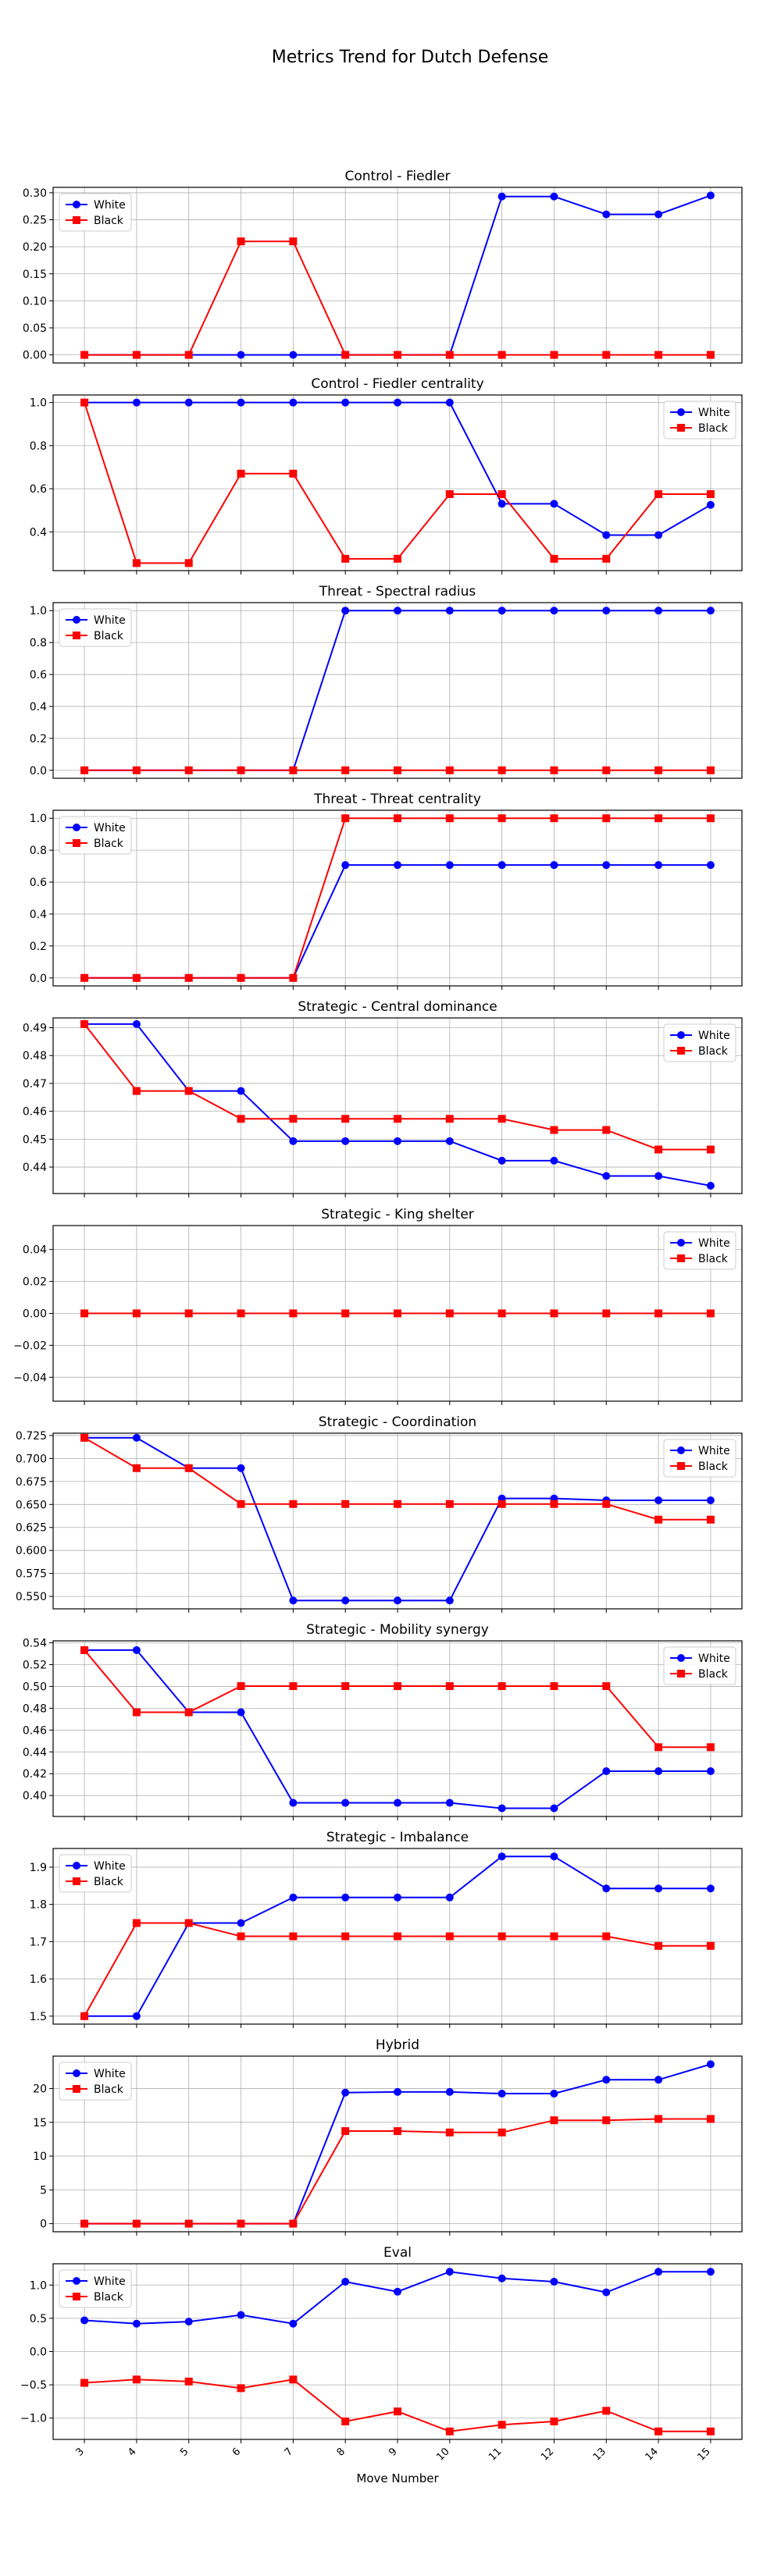  Describe the element at coordinates (184, 2452) in the screenshot. I see `x-tick-label: 5` at that location.